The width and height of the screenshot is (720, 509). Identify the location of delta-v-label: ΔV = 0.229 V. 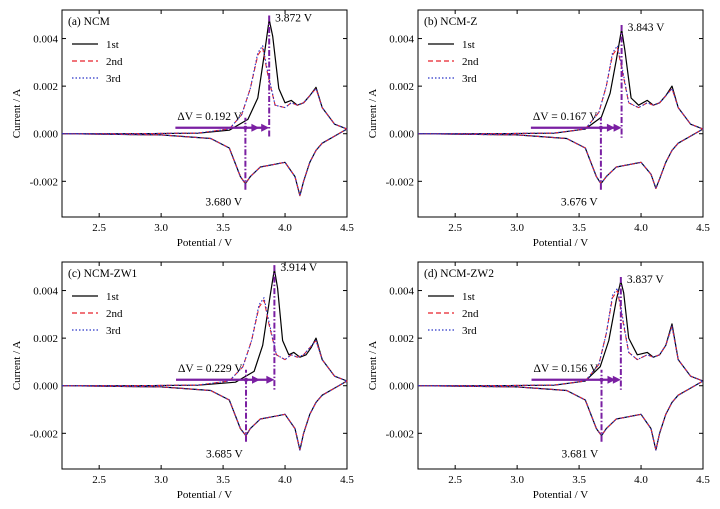
(210, 369).